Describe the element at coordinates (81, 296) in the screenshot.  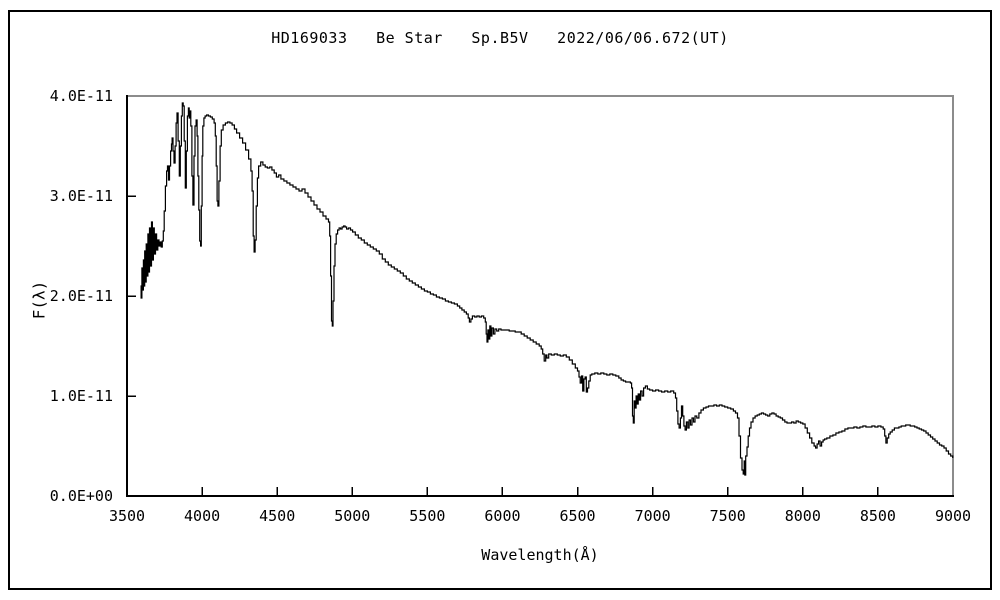
I see `y-tick-label: 2.0E-11` at that location.